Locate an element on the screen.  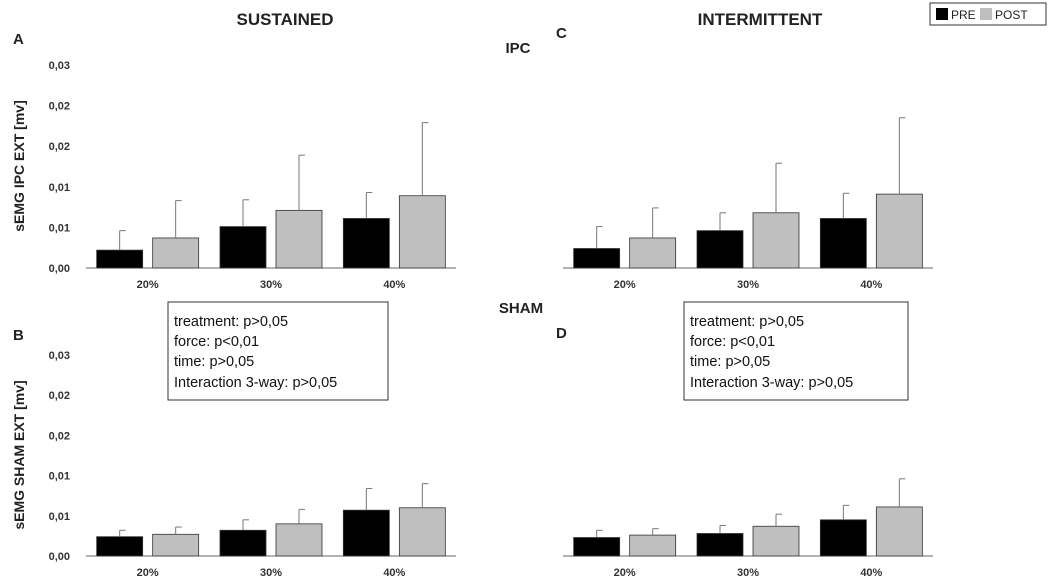
legend: PRE POST is located at coordinates (988, 14).